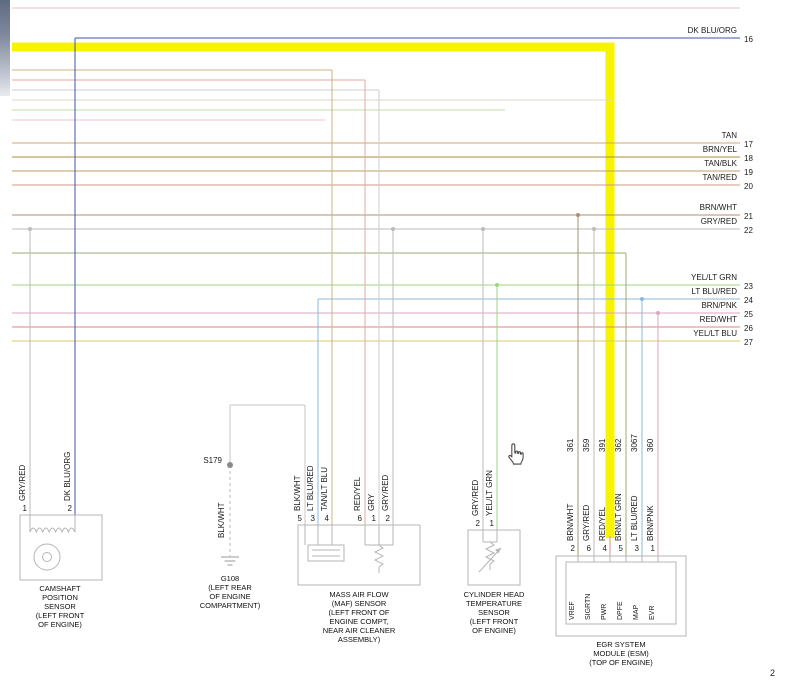  What do you see at coordinates (621, 596) in the screenshot?
I see `esm-module-symbol` at bounding box center [621, 596].